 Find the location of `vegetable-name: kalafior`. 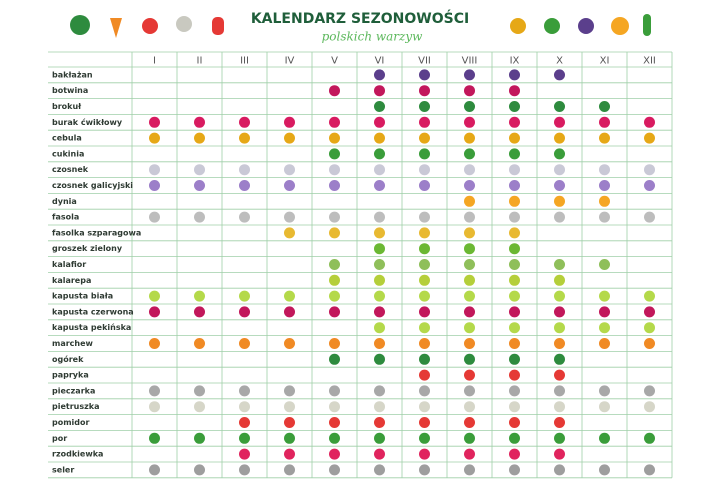

vegetable-name: kalafior is located at coordinates (69, 264).